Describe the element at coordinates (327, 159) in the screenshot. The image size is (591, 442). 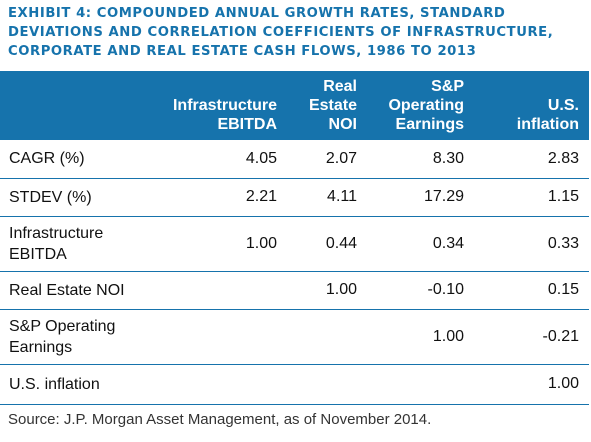
I see `table-cell: 2.07` at that location.